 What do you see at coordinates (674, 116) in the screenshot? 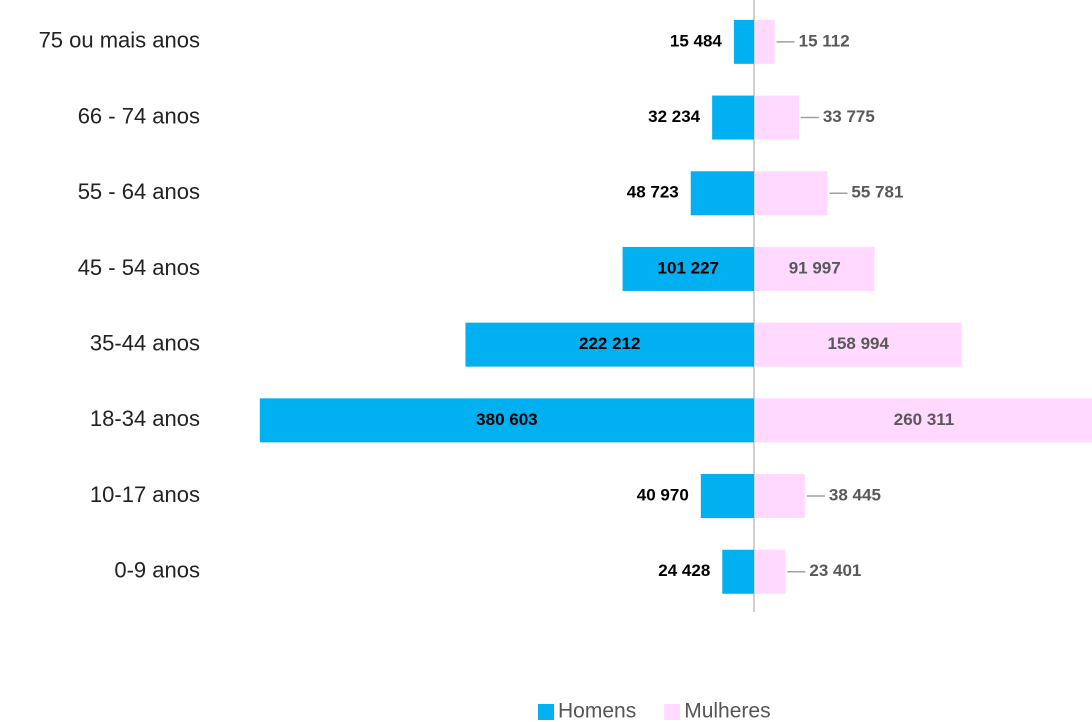
I see `value-label: 32 234` at bounding box center [674, 116].